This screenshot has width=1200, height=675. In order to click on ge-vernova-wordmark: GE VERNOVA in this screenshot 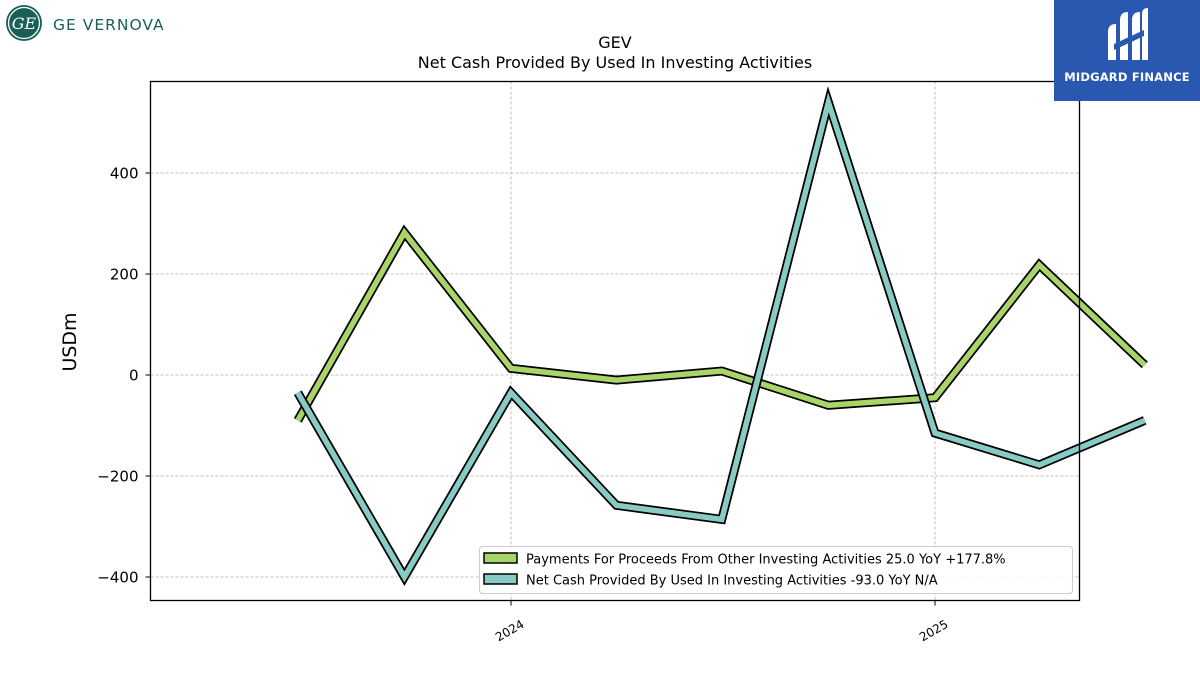, I will do `click(109, 25)`.